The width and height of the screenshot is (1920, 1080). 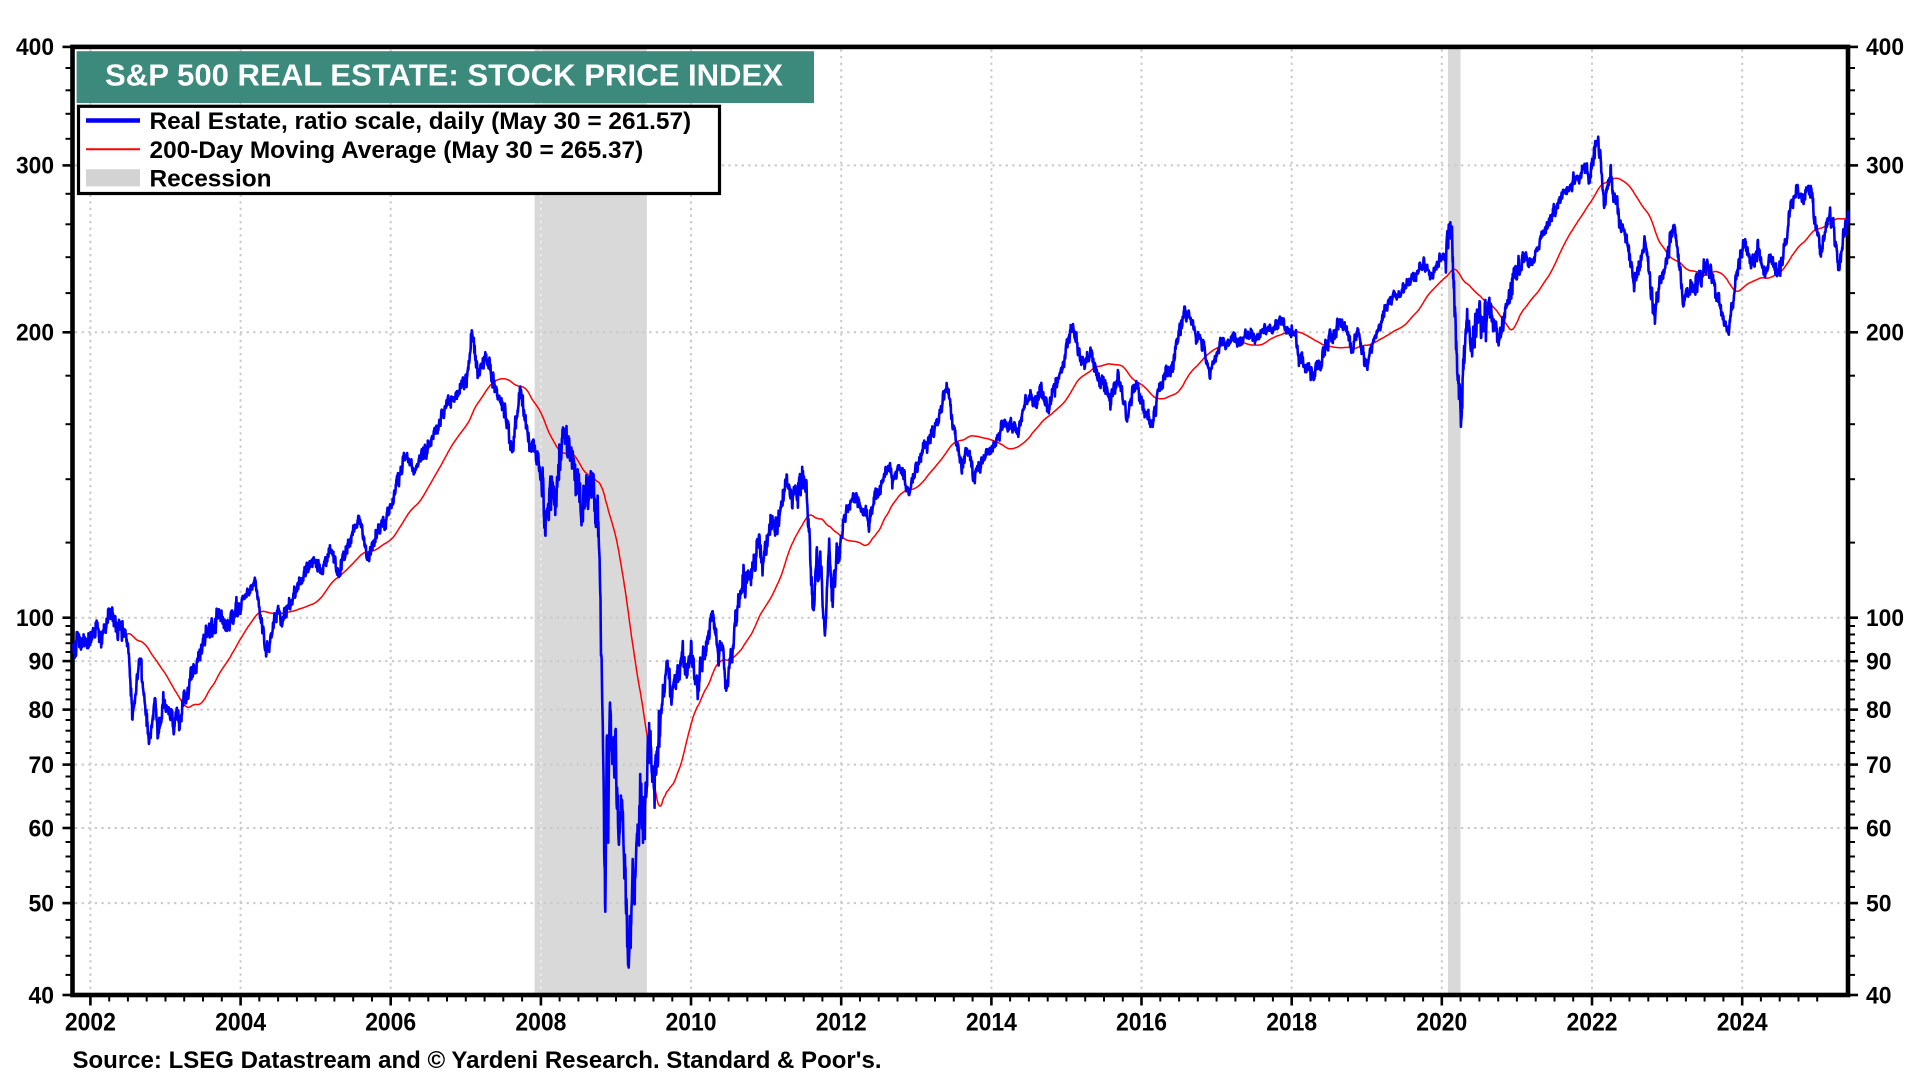 What do you see at coordinates (1592, 1022) in the screenshot?
I see `svg-text: 2022` at bounding box center [1592, 1022].